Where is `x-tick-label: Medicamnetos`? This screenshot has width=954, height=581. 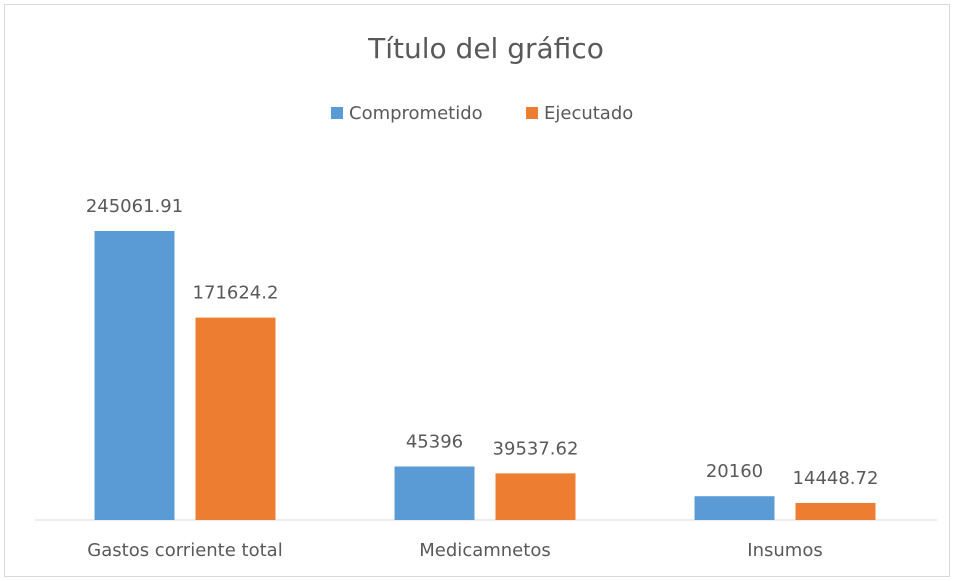
x-tick-label: Medicamnetos is located at coordinates (484, 550).